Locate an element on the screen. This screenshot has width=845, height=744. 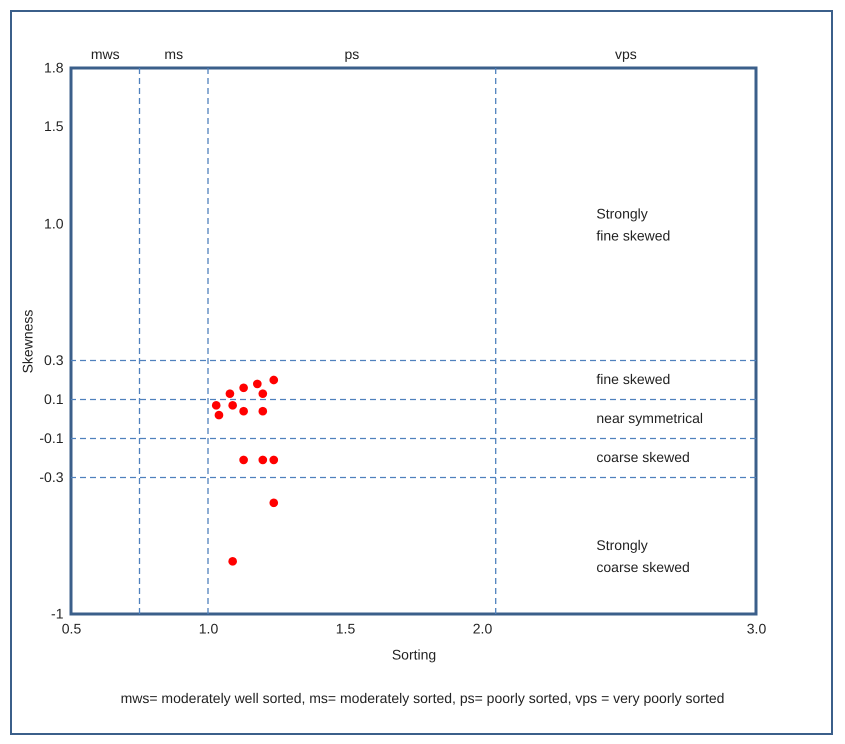
y-tick-label: -1 is located at coordinates (57, 614).